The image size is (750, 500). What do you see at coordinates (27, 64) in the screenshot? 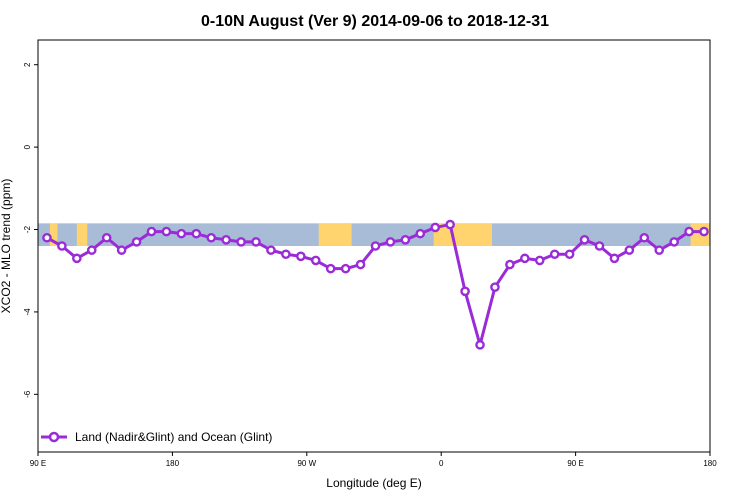
I see `y-tick-label: 2` at bounding box center [27, 64].